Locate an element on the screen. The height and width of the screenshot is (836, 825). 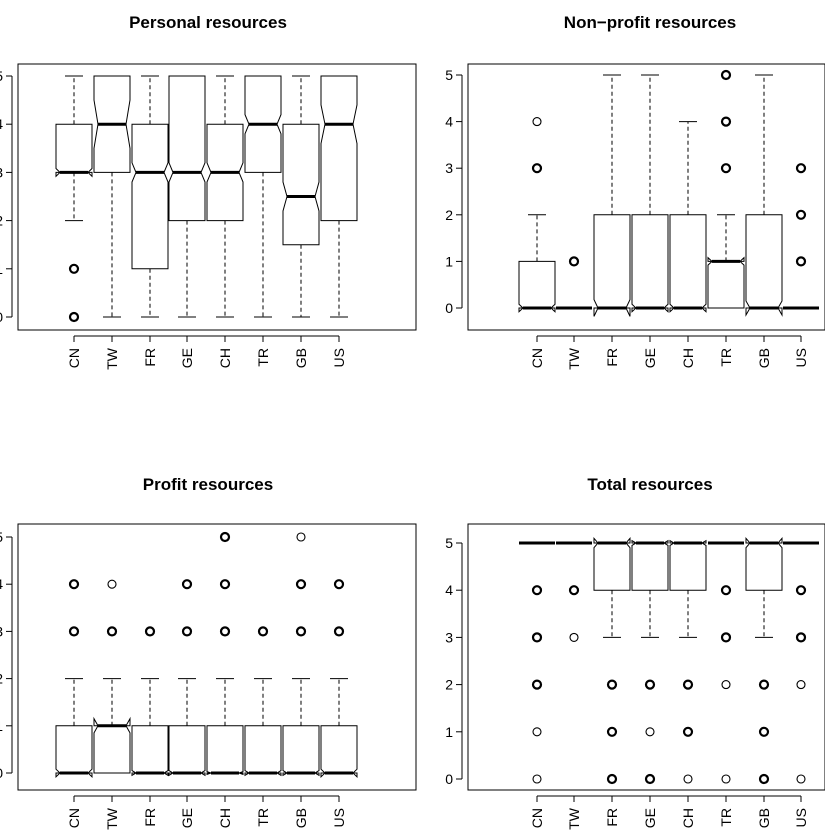
y-tick-label: 2 is located at coordinates (1, 221).